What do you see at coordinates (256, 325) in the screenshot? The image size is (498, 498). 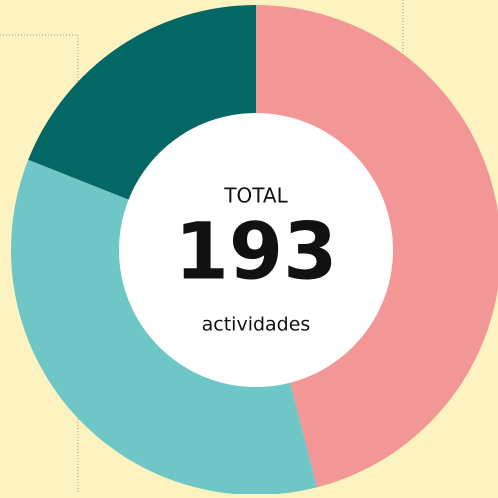 I see `total-unit: actividades` at bounding box center [256, 325].